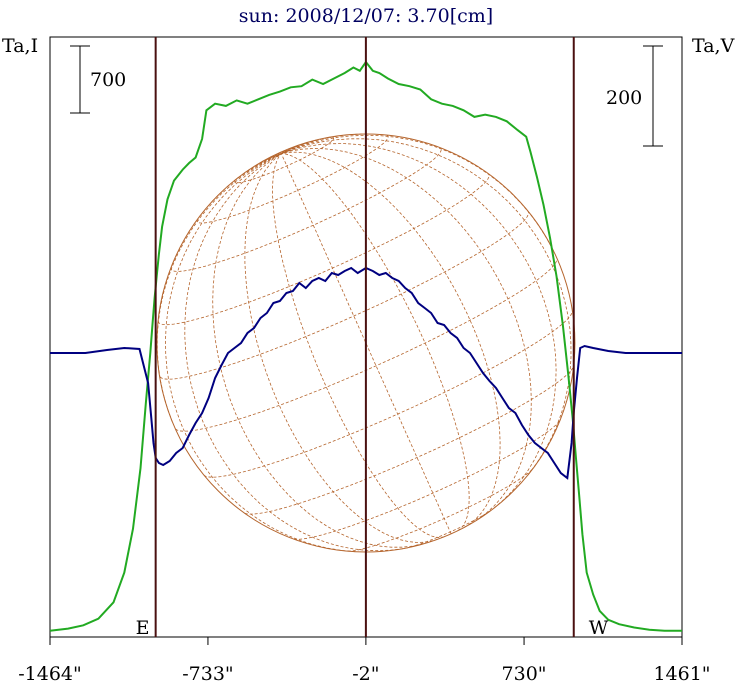  Describe the element at coordinates (108, 80) in the screenshot. I see `left-scale-label: 700` at that location.